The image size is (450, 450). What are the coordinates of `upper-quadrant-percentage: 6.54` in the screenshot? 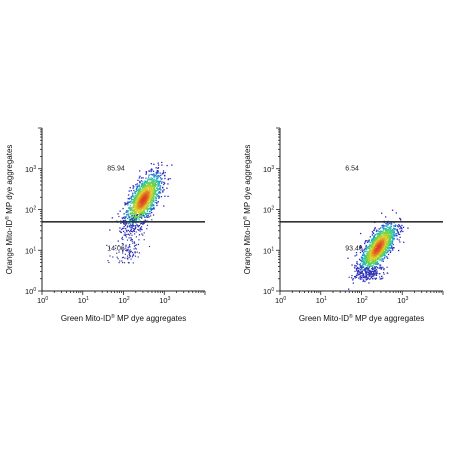 It's located at (352, 169).